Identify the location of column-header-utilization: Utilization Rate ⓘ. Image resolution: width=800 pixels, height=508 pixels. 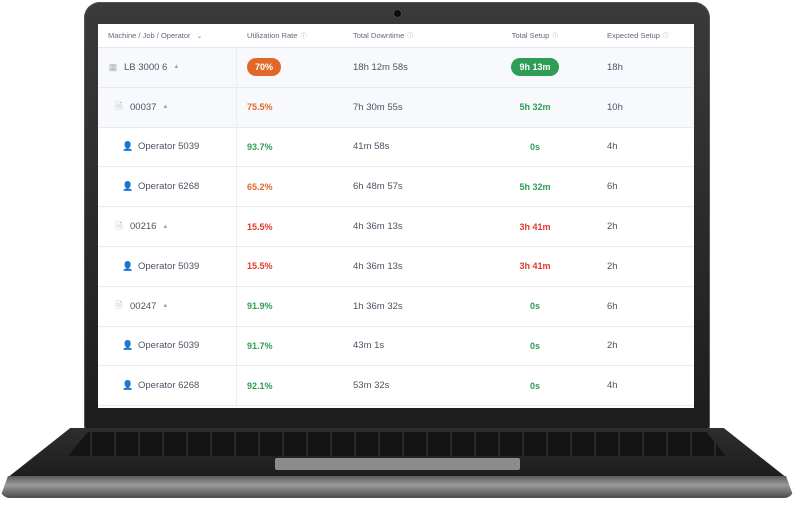
(290, 35).